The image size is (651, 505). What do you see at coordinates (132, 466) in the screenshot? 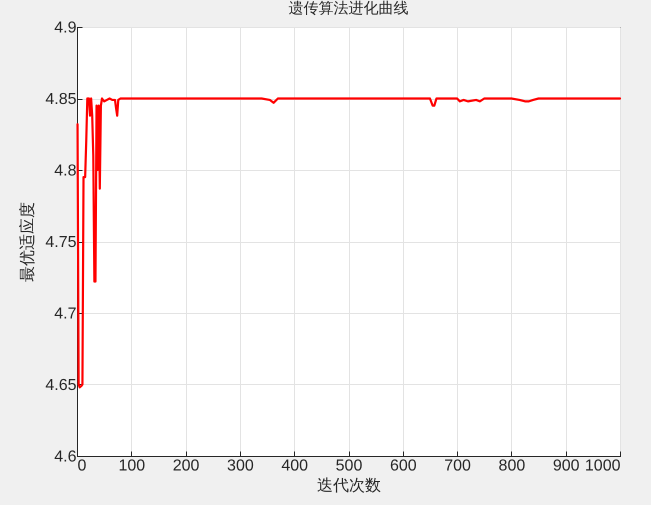
I see `x-tick-label: 100` at bounding box center [132, 466].